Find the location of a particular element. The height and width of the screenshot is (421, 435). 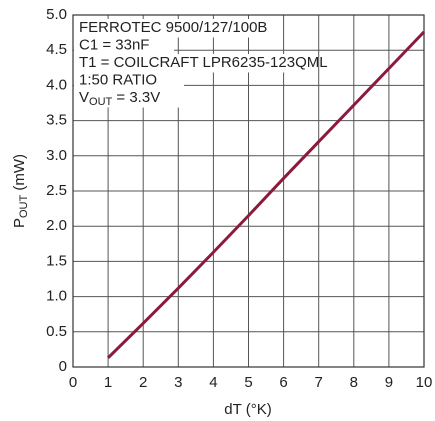

annotation: T1 = COILCRAFT LPR6235-123QML is located at coordinates (203, 62).